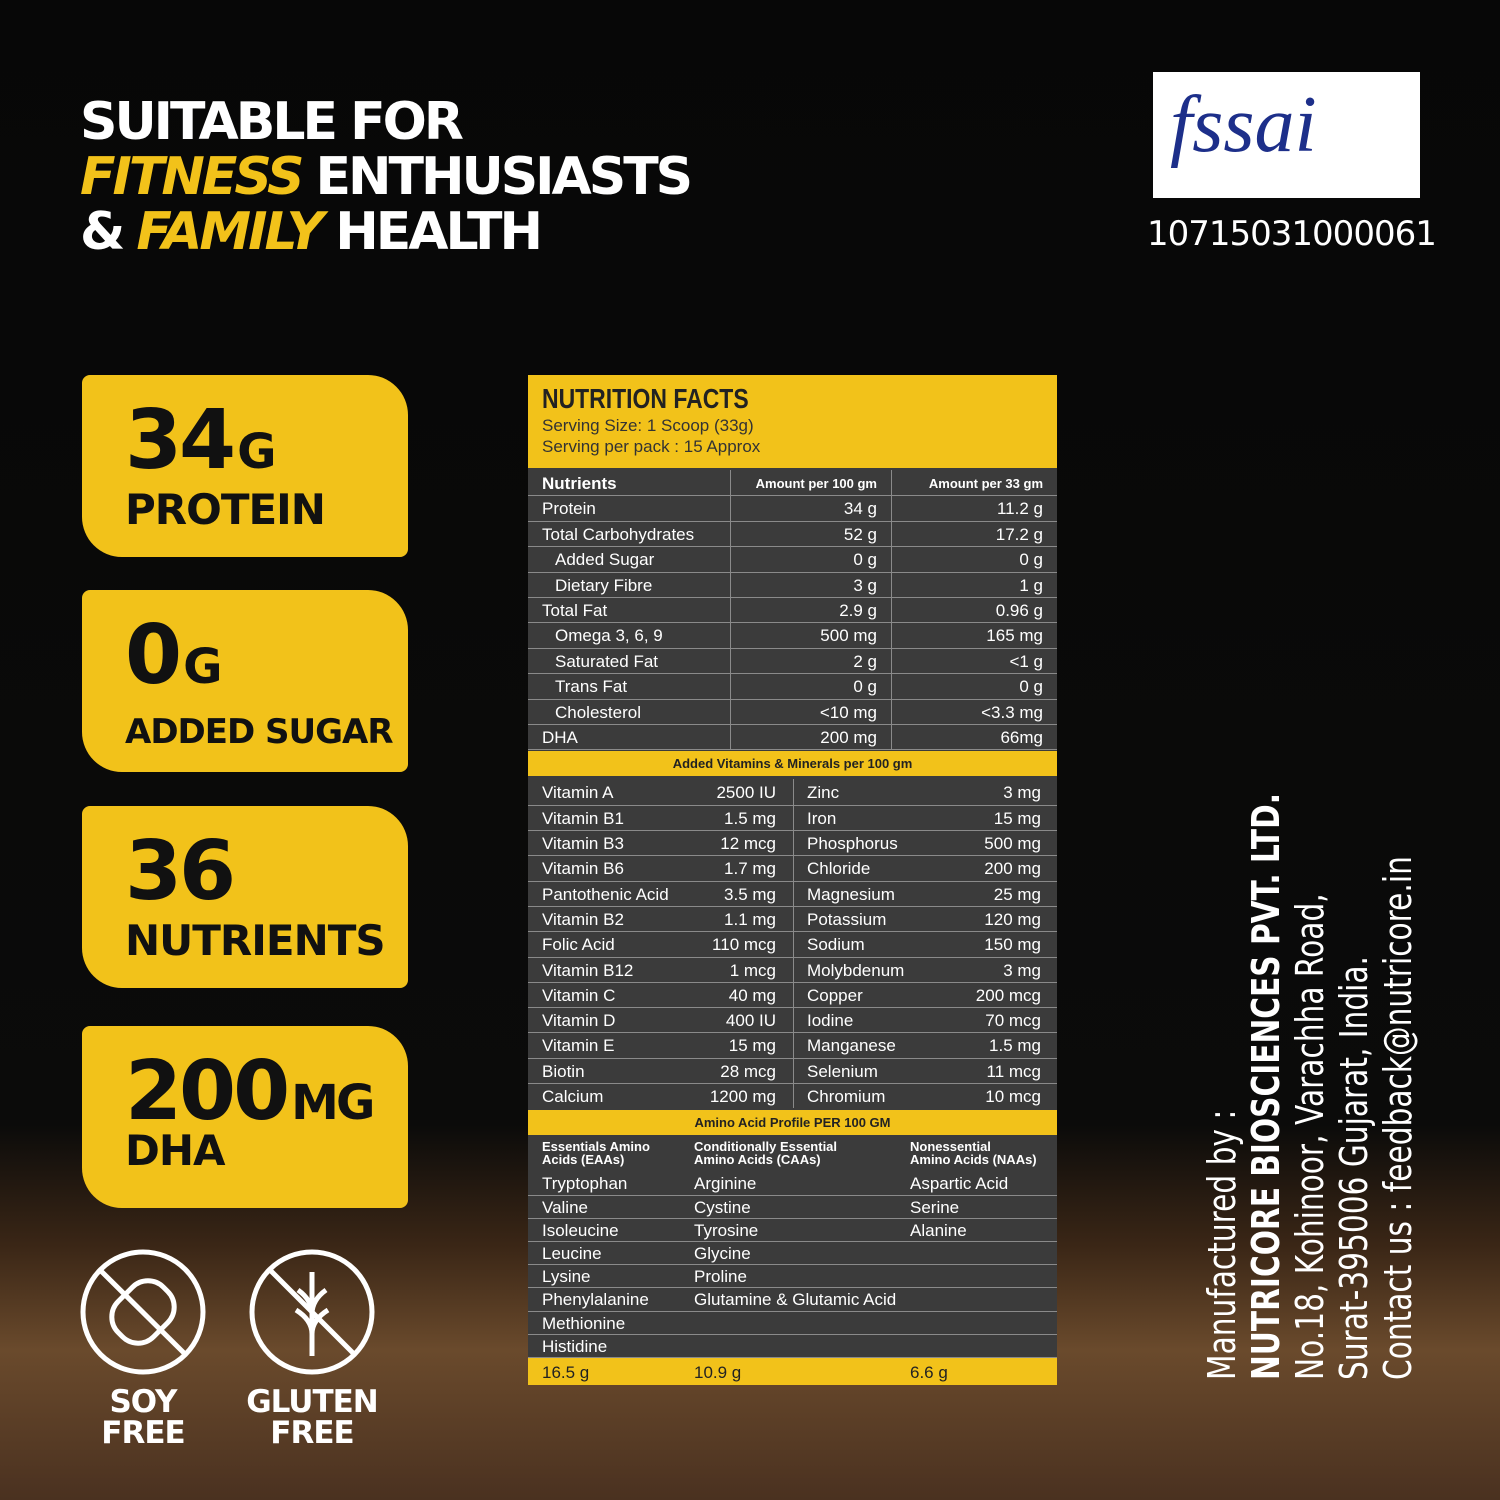 The height and width of the screenshot is (1500, 1500). What do you see at coordinates (851, 894) in the screenshot?
I see `mineral-name: Magnesium` at bounding box center [851, 894].